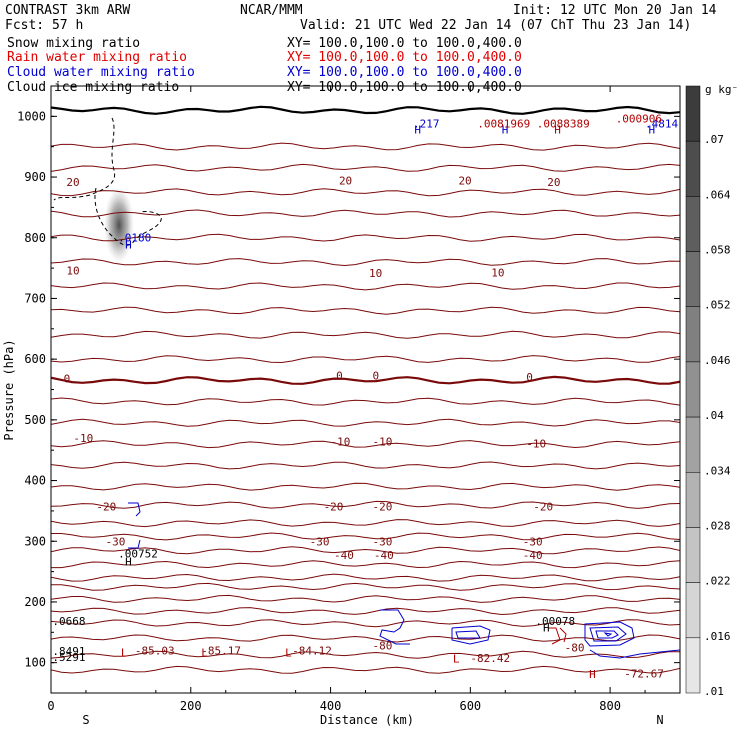 This screenshot has width=740, height=740. I want to click on colorbar-label: .034, so click(717, 470).